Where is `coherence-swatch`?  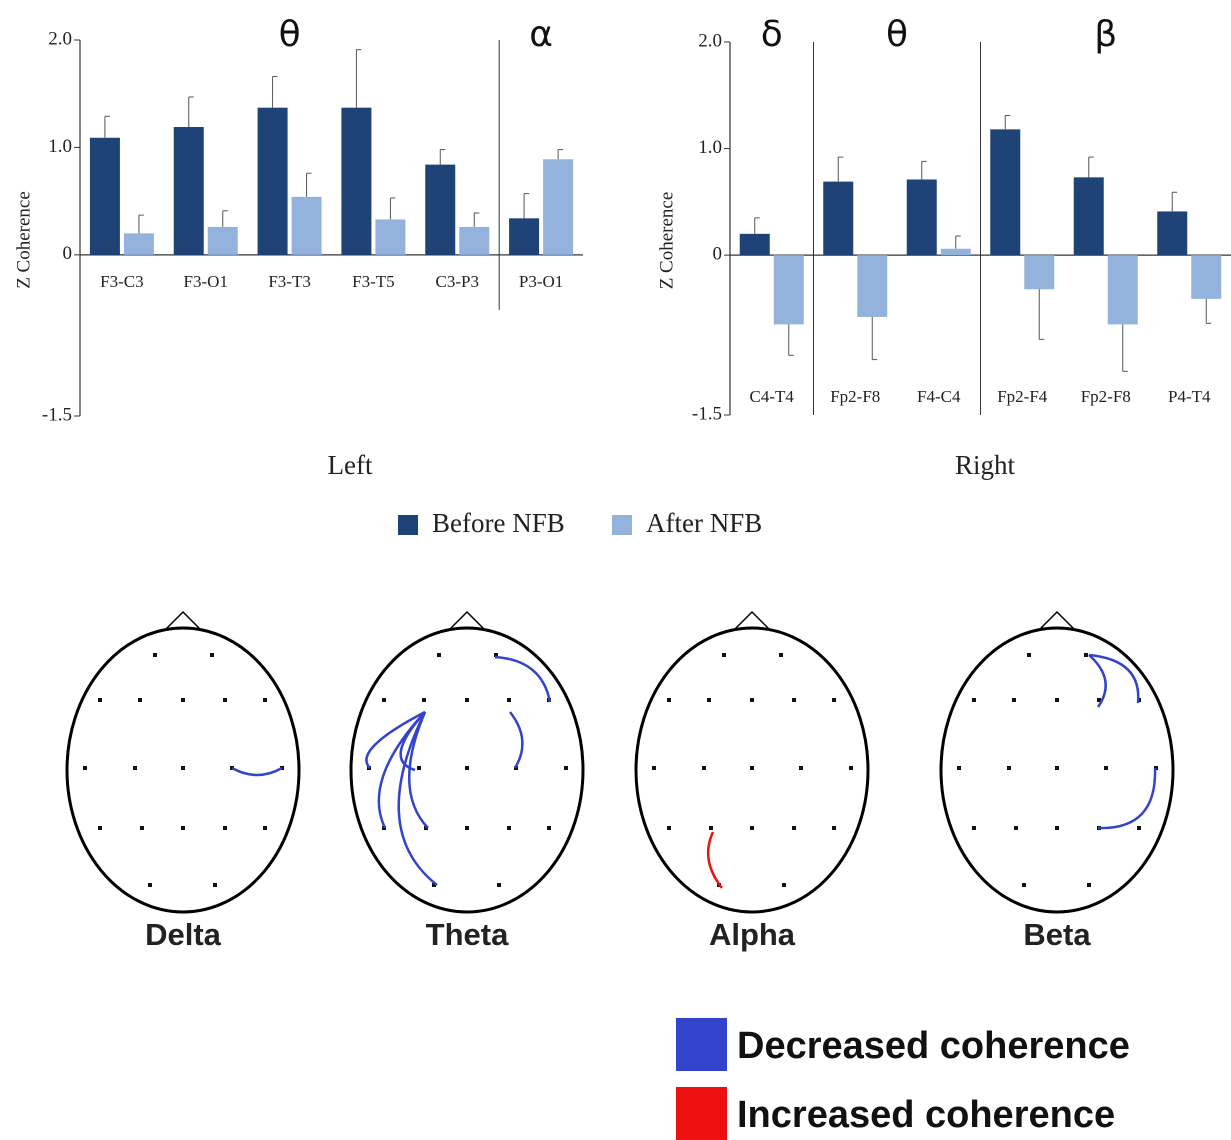
coherence-swatch is located at coordinates (701, 1044).